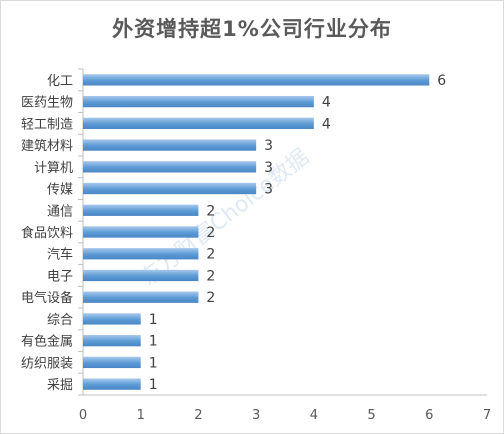 Image resolution: width=504 pixels, height=434 pixels. What do you see at coordinates (47, 342) in the screenshot?
I see `category-label: 有色金属` at bounding box center [47, 342].